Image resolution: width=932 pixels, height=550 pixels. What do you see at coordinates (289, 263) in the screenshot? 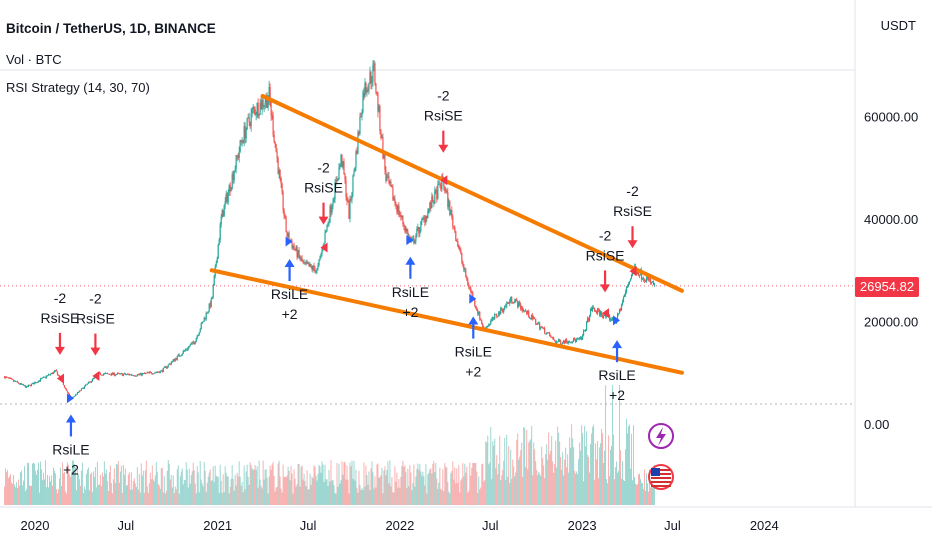
I see `long-arrow-head` at bounding box center [289, 263].